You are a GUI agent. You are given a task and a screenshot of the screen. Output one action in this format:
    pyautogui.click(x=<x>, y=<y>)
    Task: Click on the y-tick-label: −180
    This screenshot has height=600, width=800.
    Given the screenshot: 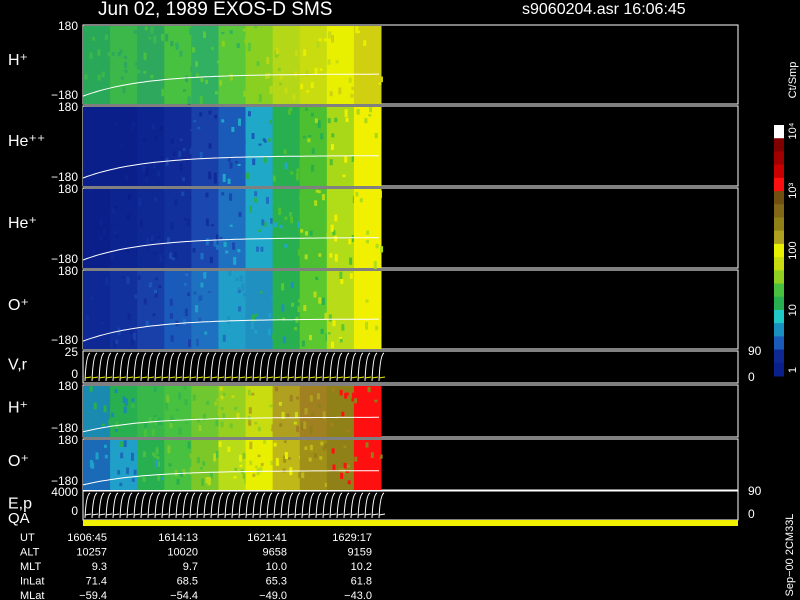 What is the action you would take?
    pyautogui.click(x=64, y=95)
    